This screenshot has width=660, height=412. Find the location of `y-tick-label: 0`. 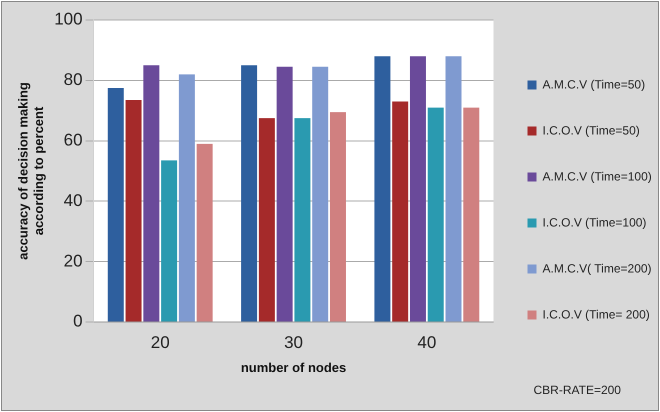

y-tick-label: 0 is located at coordinates (78, 321).